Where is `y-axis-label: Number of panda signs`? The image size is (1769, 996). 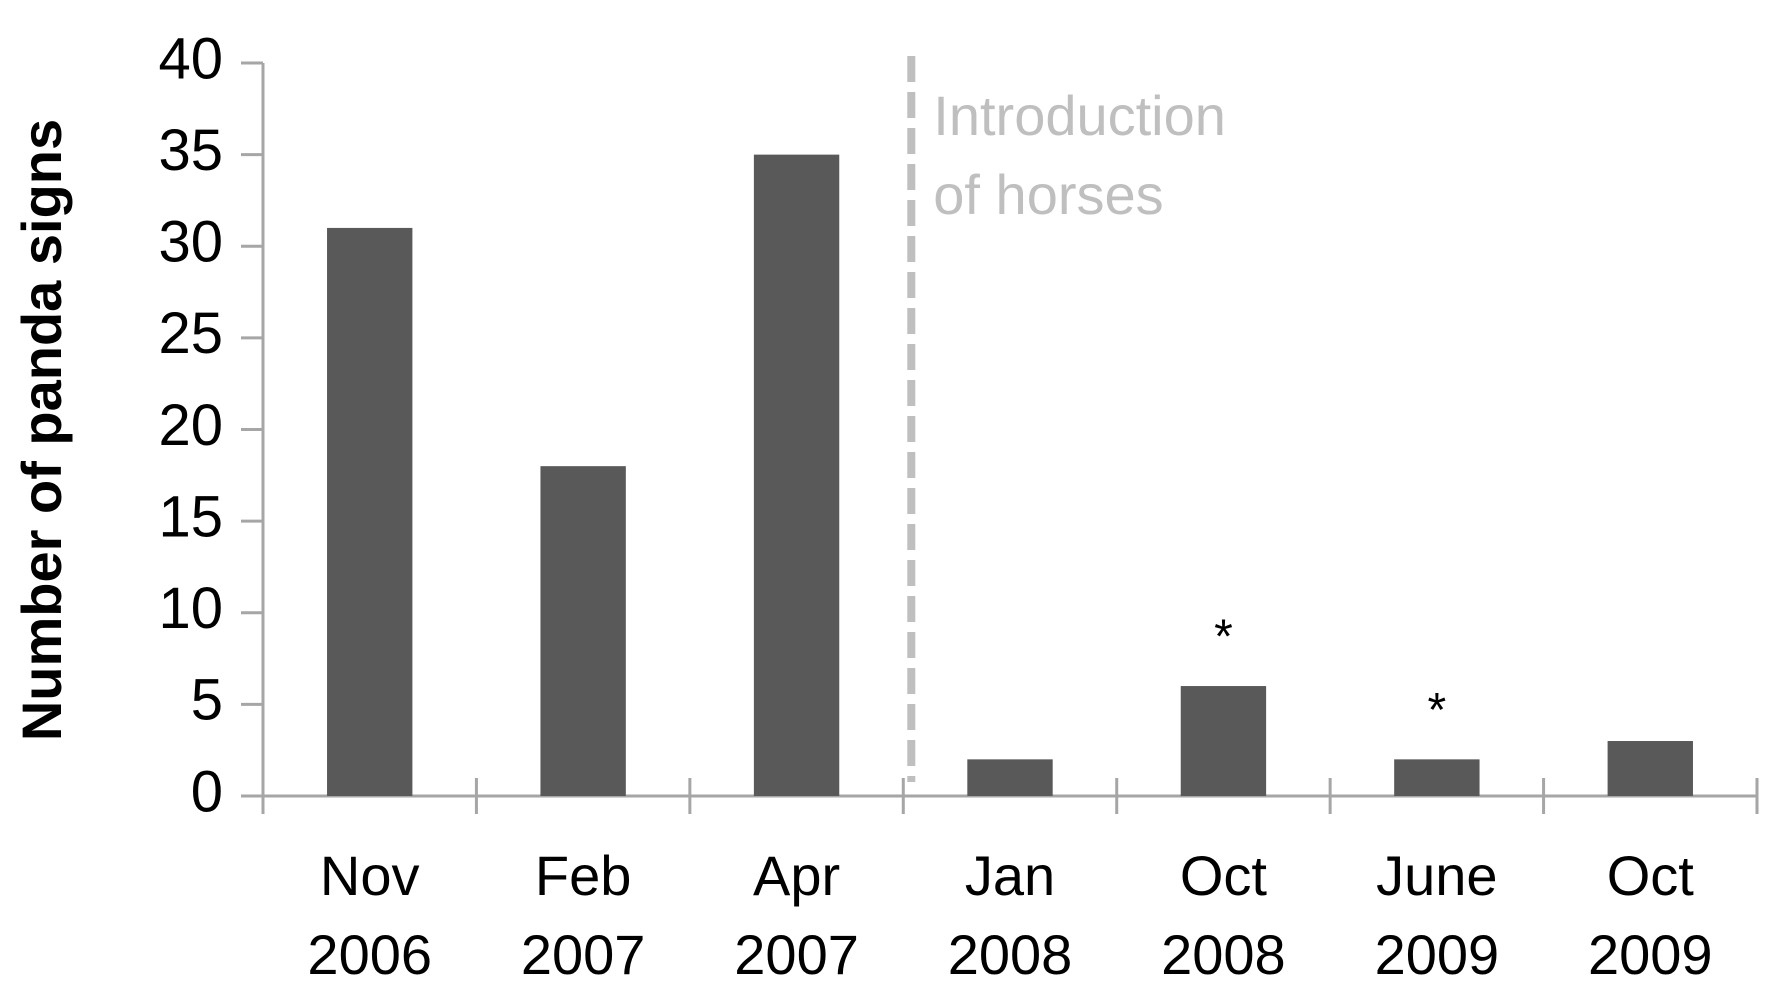 y-axis-label: Number of panda signs is located at coordinates (41, 430).